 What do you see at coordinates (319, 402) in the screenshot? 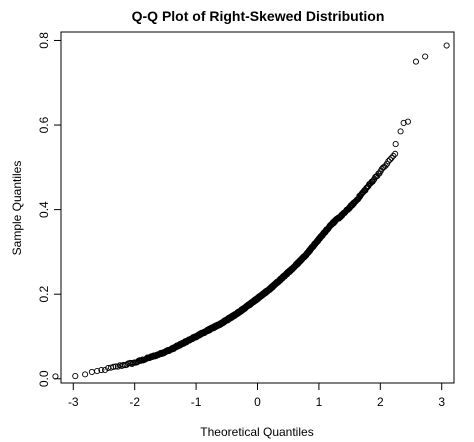
I see `x-tick-label: 1` at bounding box center [319, 402].